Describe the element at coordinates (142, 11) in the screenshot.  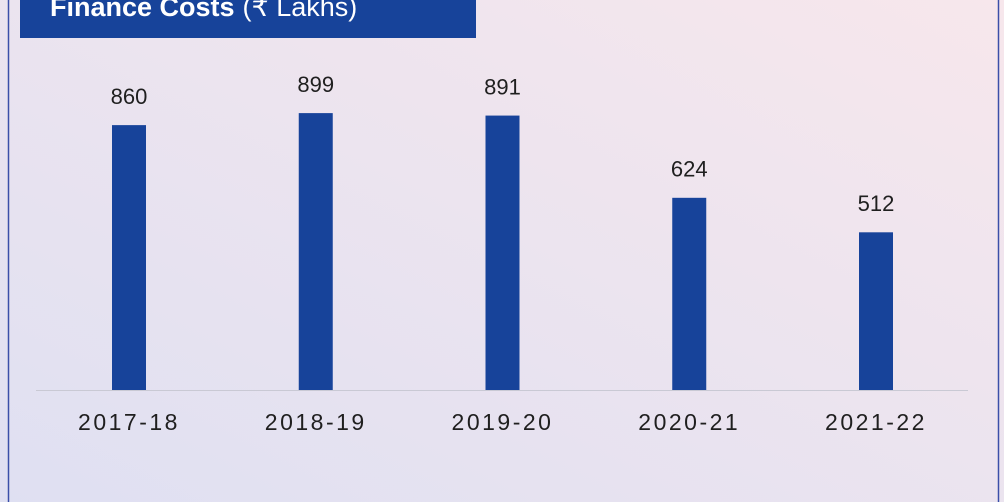
I see `title-main: Finance Costs` at that location.